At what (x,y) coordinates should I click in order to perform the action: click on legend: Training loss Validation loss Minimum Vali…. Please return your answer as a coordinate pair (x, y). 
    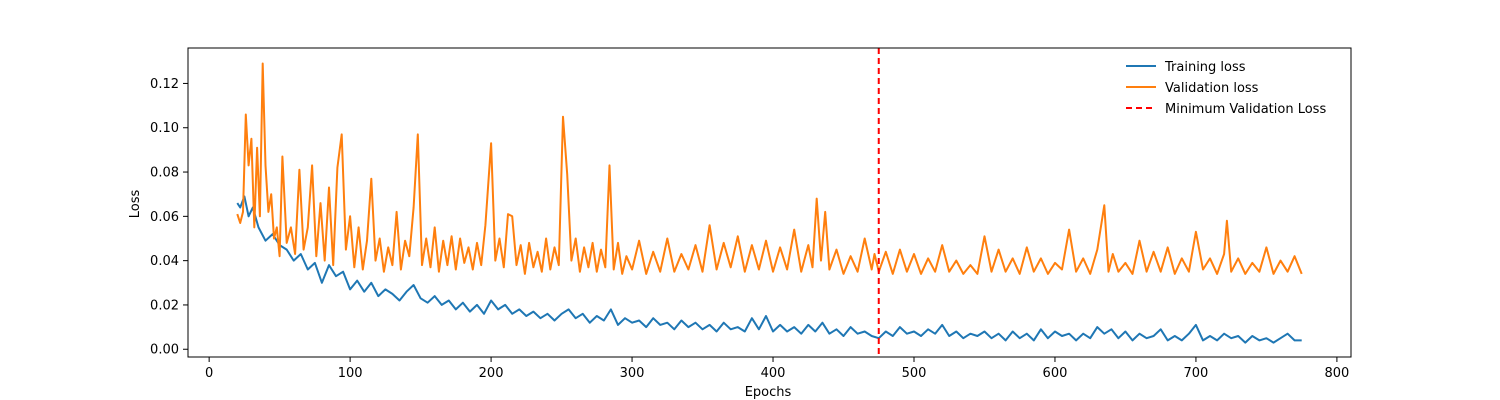
    Looking at the image, I should click on (1226, 88).